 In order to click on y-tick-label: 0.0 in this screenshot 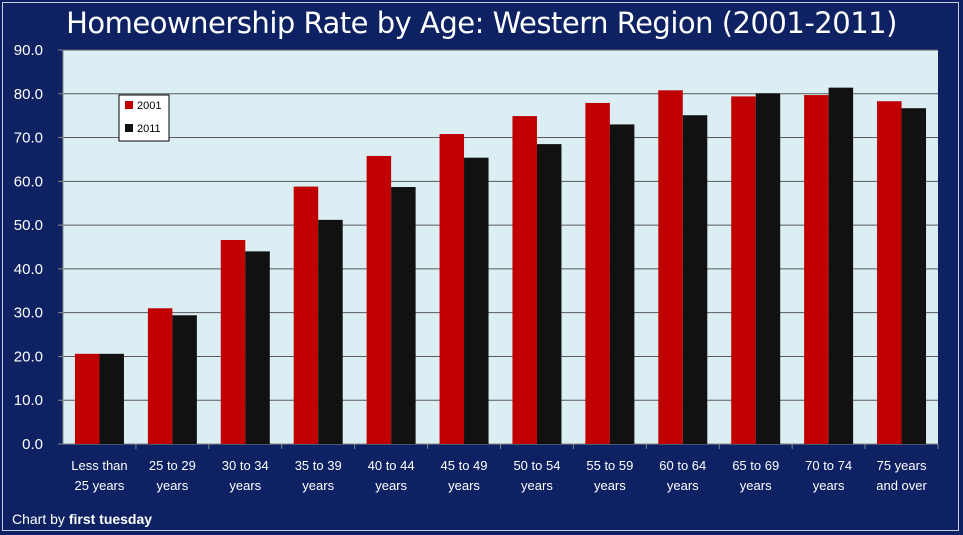, I will do `click(32, 444)`.